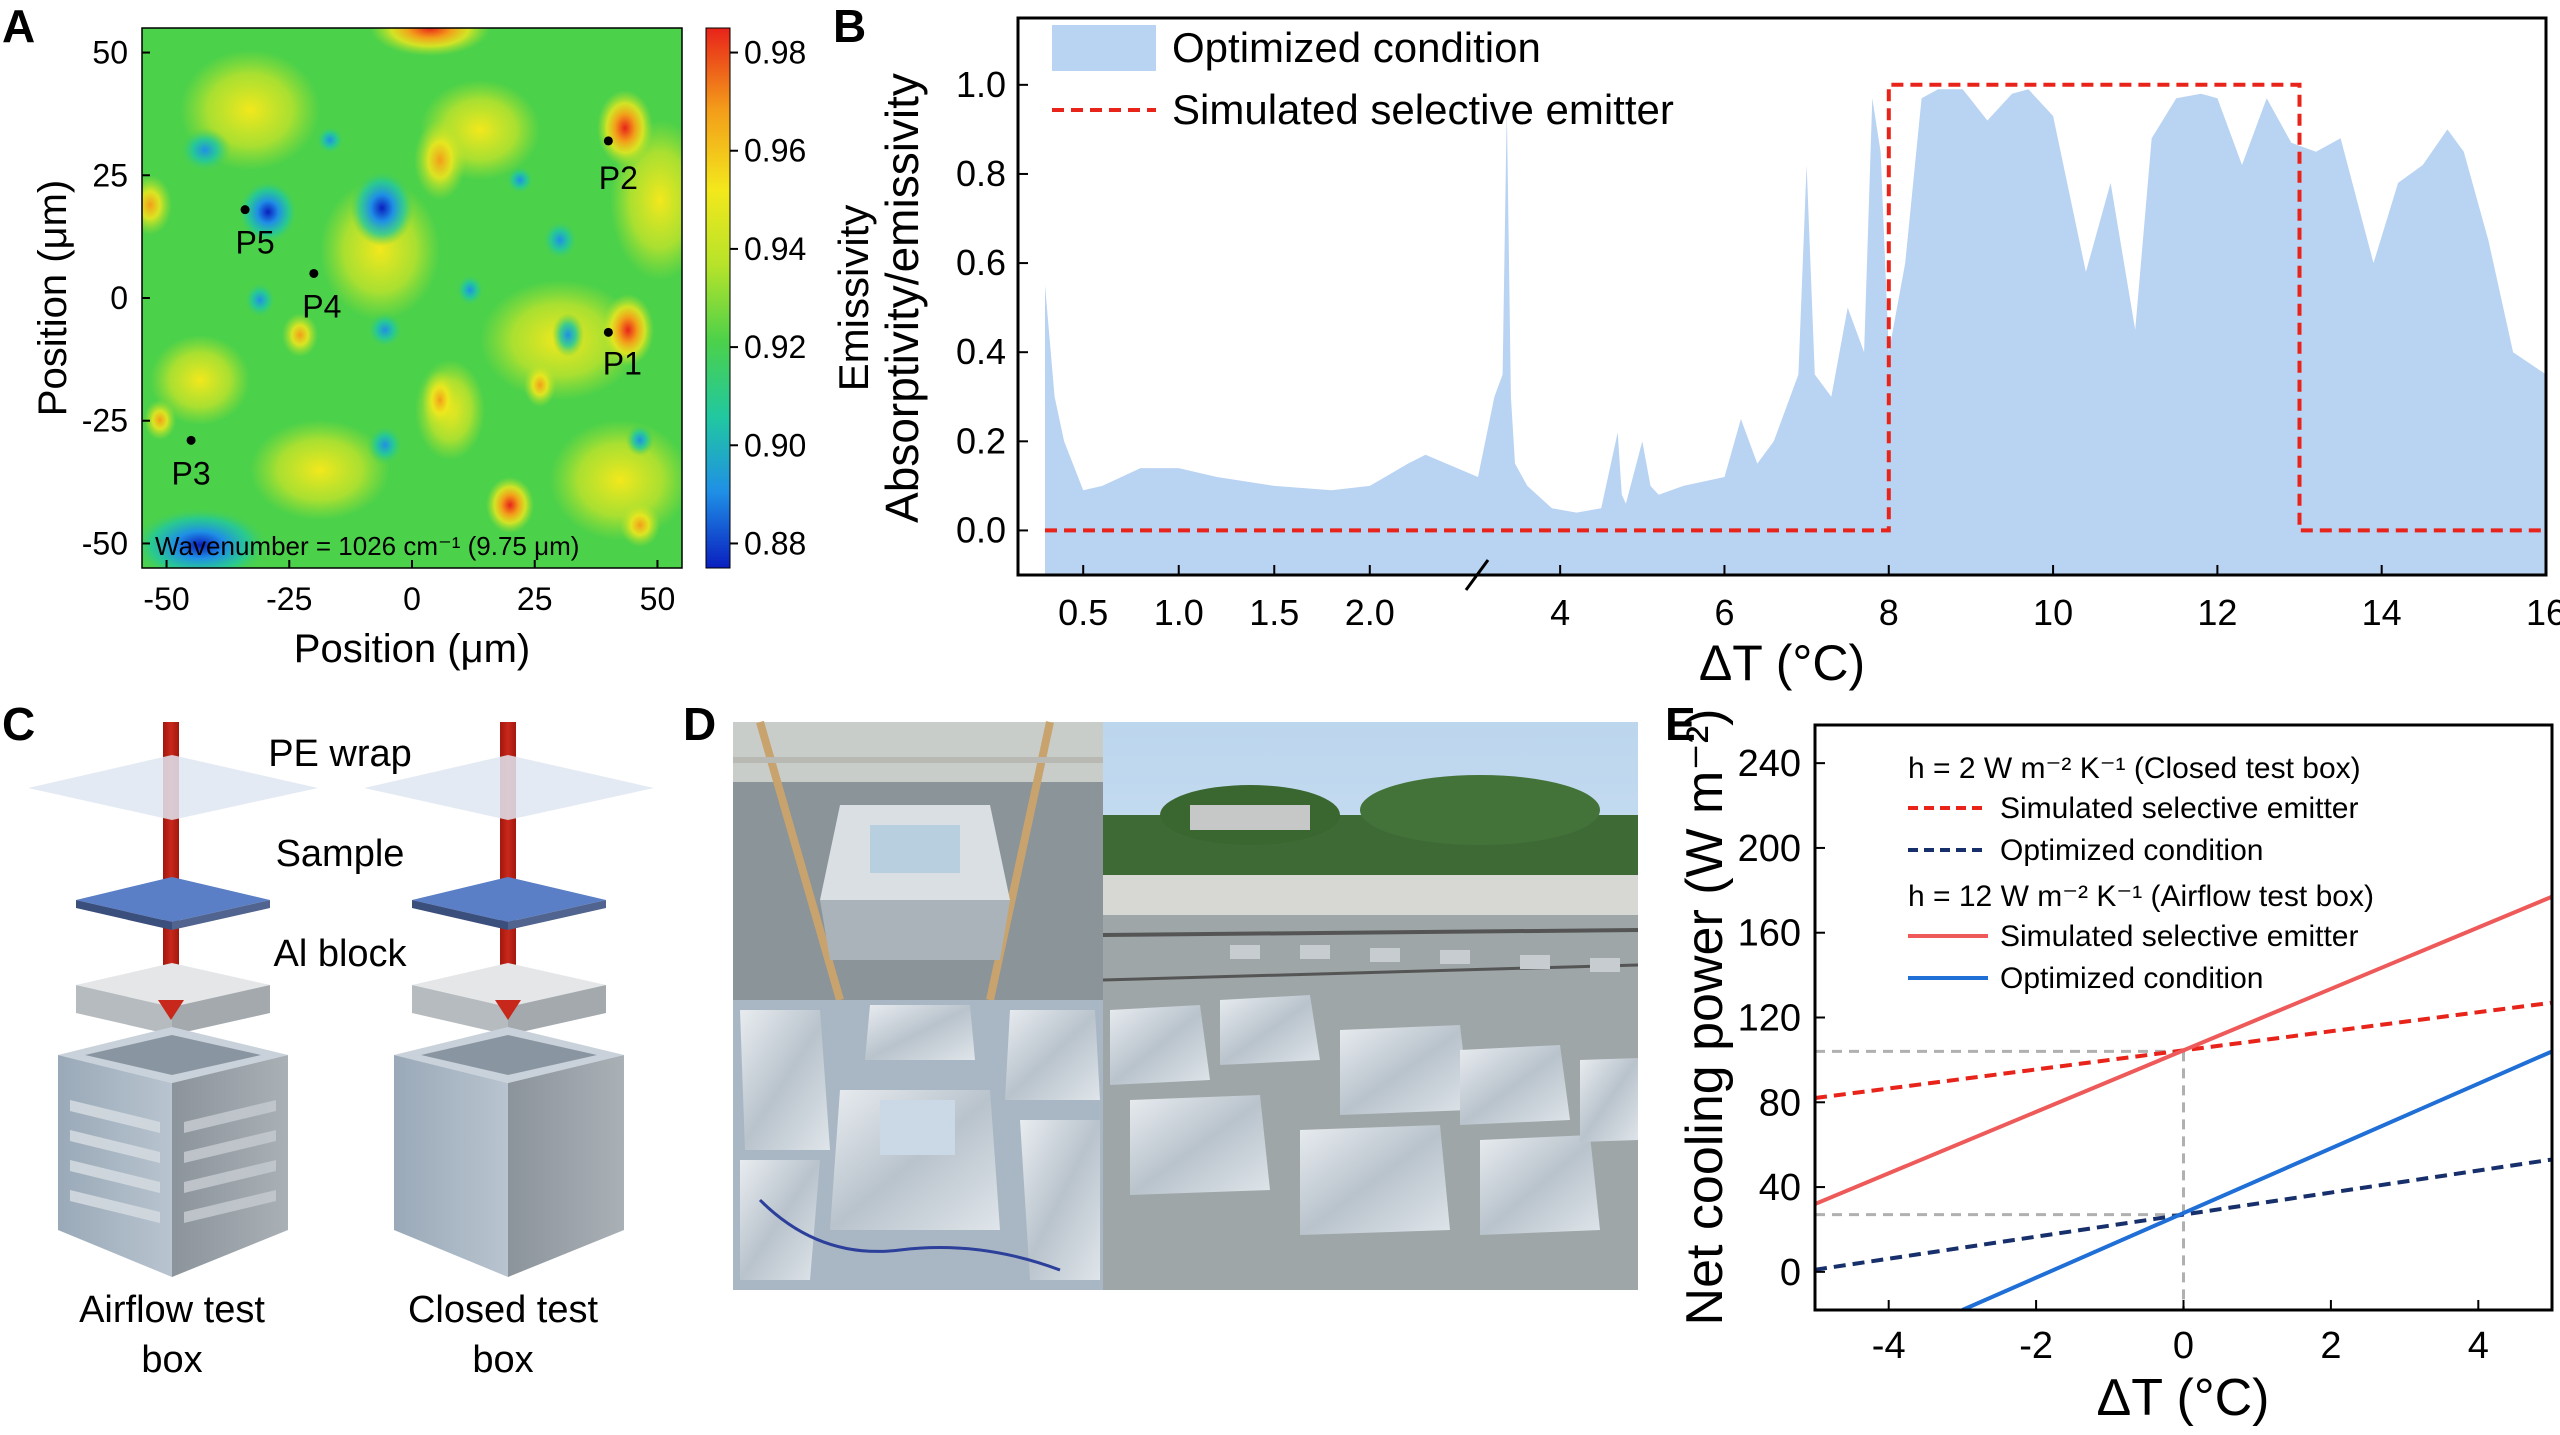 This screenshot has width=2560, height=1435. I want to click on airflow-stack, so click(173, 999).